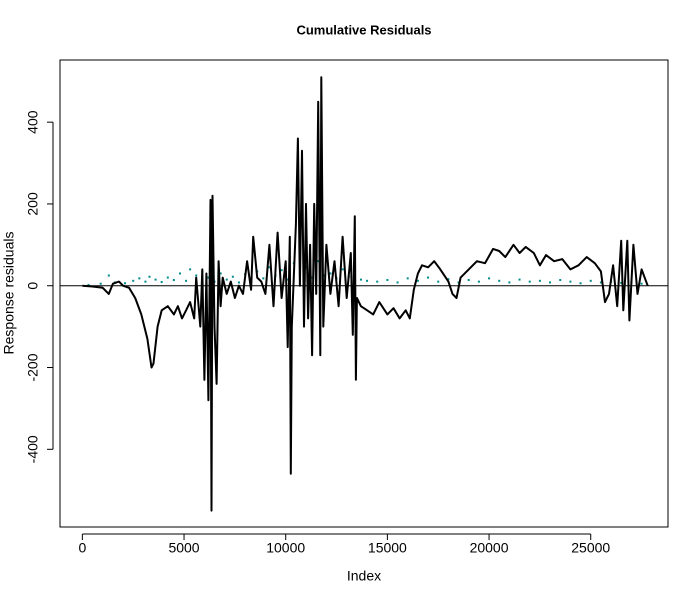  What do you see at coordinates (82, 548) in the screenshot?
I see `x-tick-label: 0` at bounding box center [82, 548].